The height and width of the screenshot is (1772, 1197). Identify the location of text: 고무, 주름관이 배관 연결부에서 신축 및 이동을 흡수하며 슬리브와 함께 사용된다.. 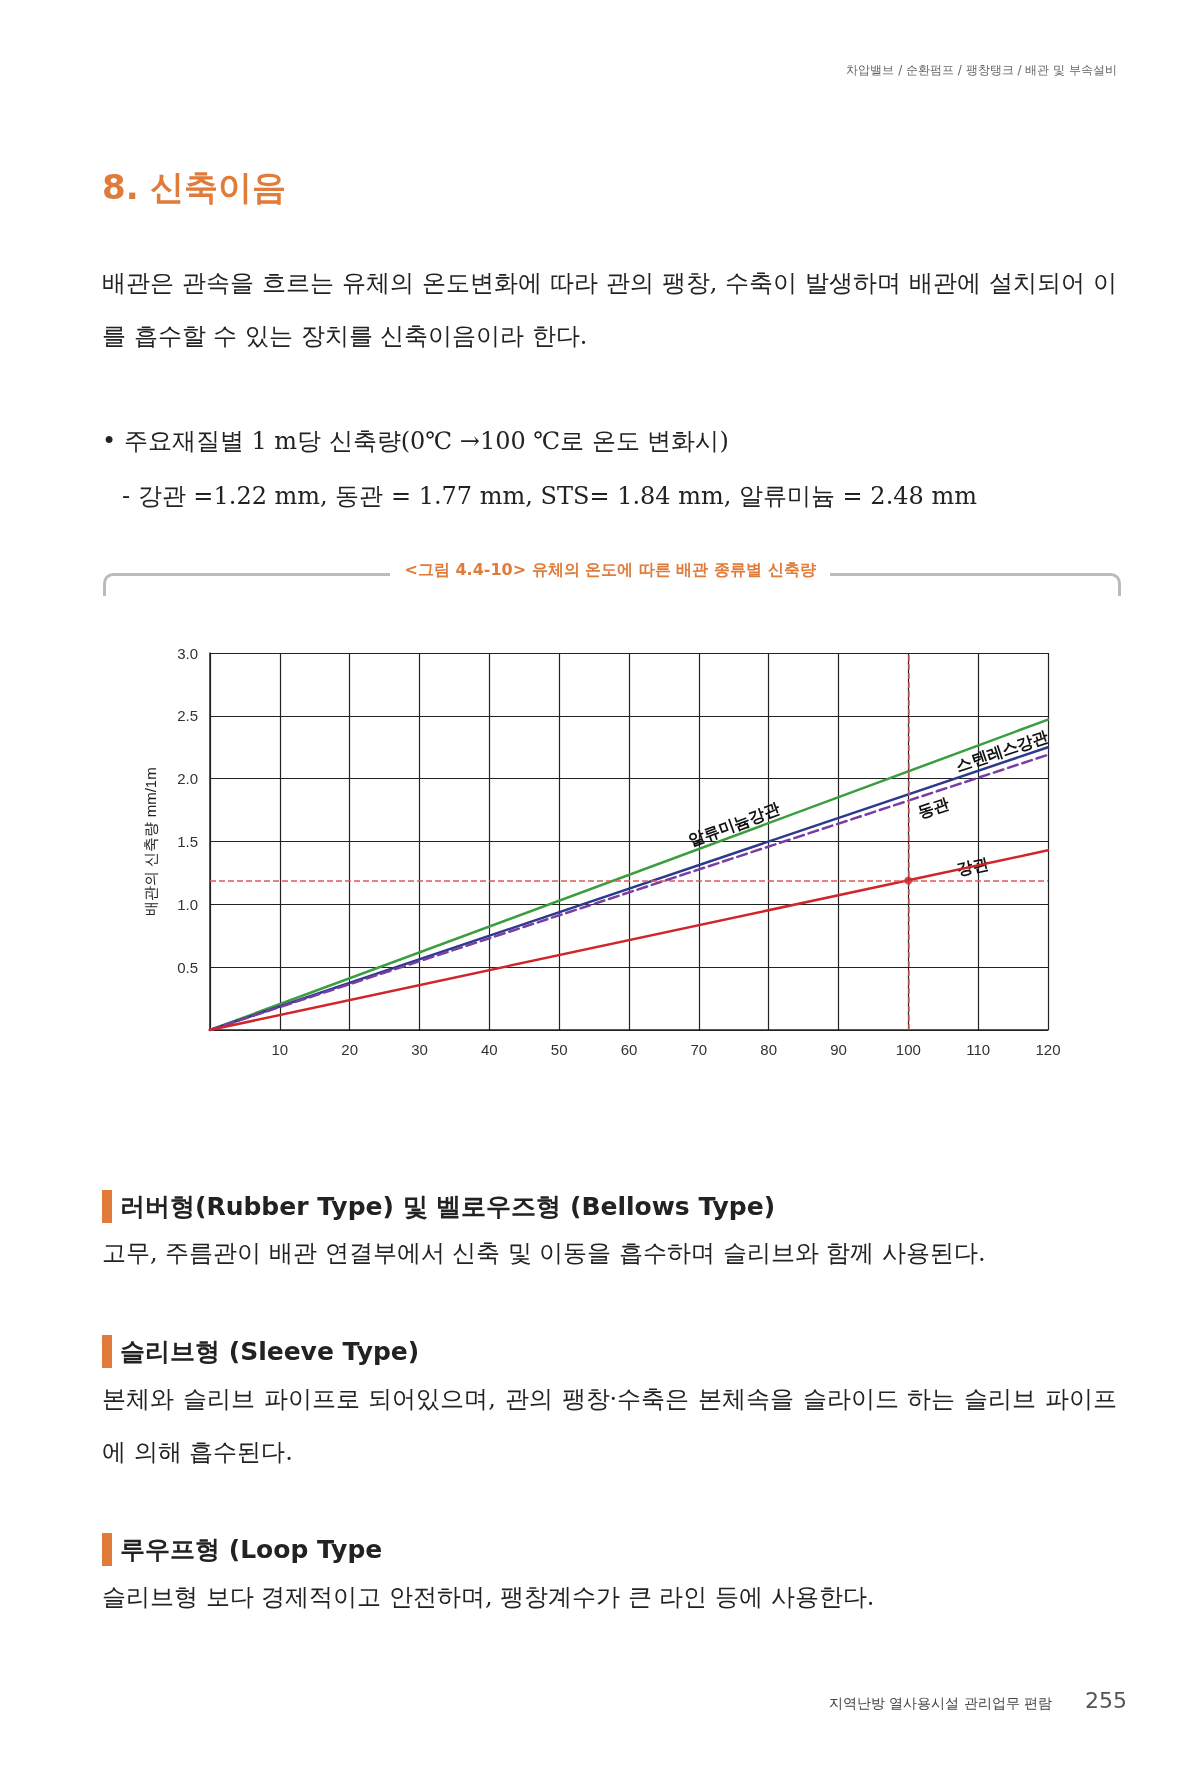
(544, 1253).